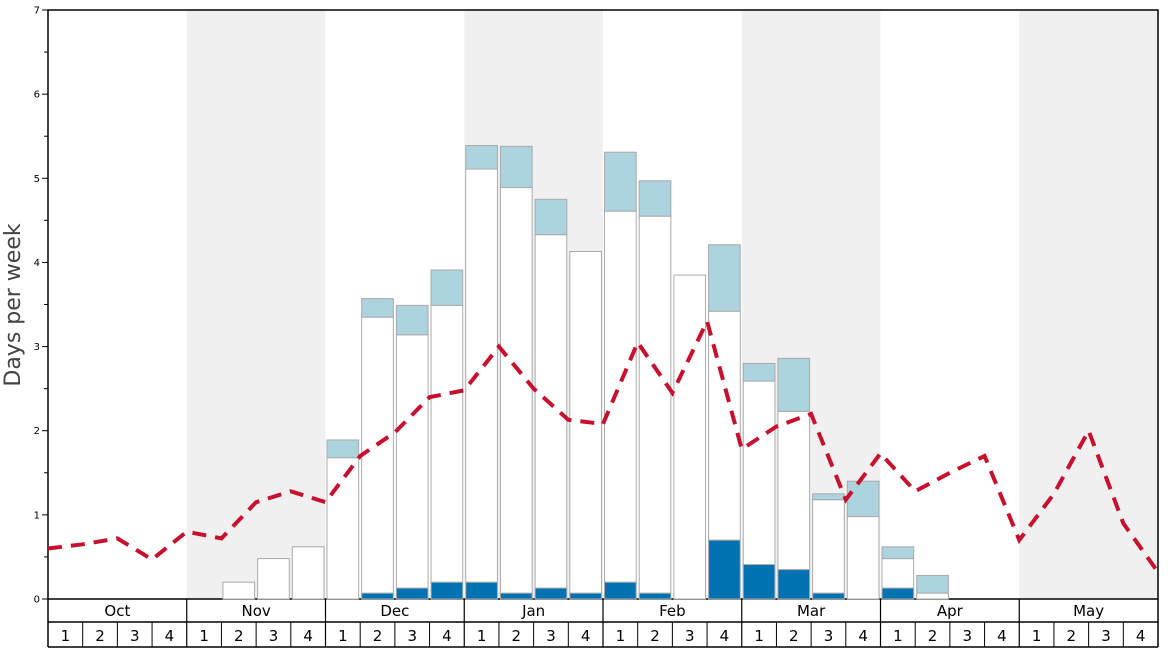  I want to click on month-label-dec: Dec, so click(394, 611).